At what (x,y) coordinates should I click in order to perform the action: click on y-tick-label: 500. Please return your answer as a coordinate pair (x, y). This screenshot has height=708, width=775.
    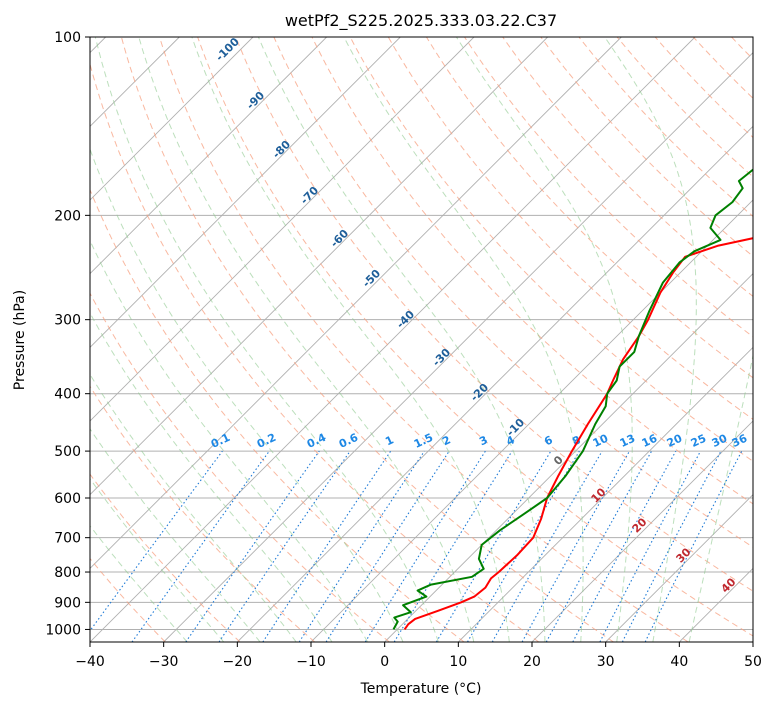
    Looking at the image, I should click on (67, 452).